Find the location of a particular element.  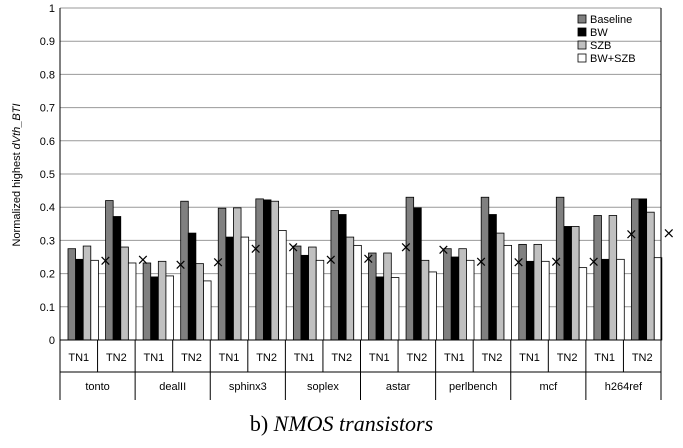

group-label: tonto is located at coordinates (97, 387).